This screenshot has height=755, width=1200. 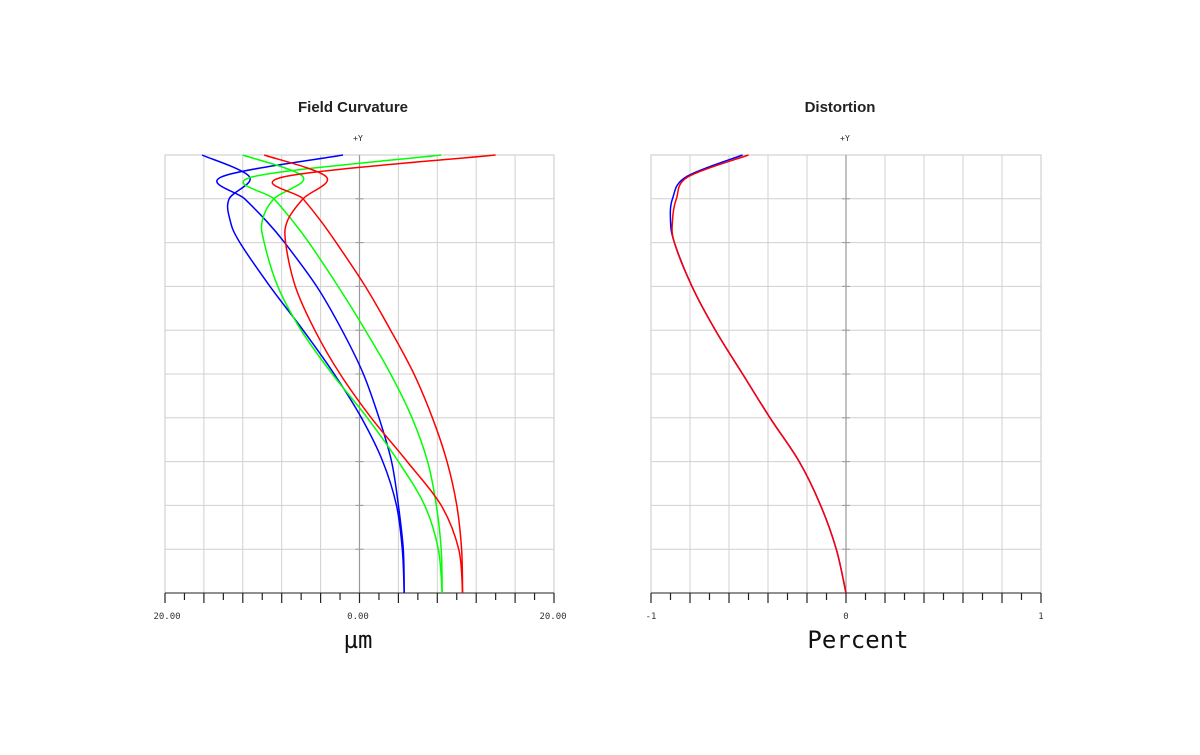 I want to click on chart-title: Distortion, so click(x=840, y=107).